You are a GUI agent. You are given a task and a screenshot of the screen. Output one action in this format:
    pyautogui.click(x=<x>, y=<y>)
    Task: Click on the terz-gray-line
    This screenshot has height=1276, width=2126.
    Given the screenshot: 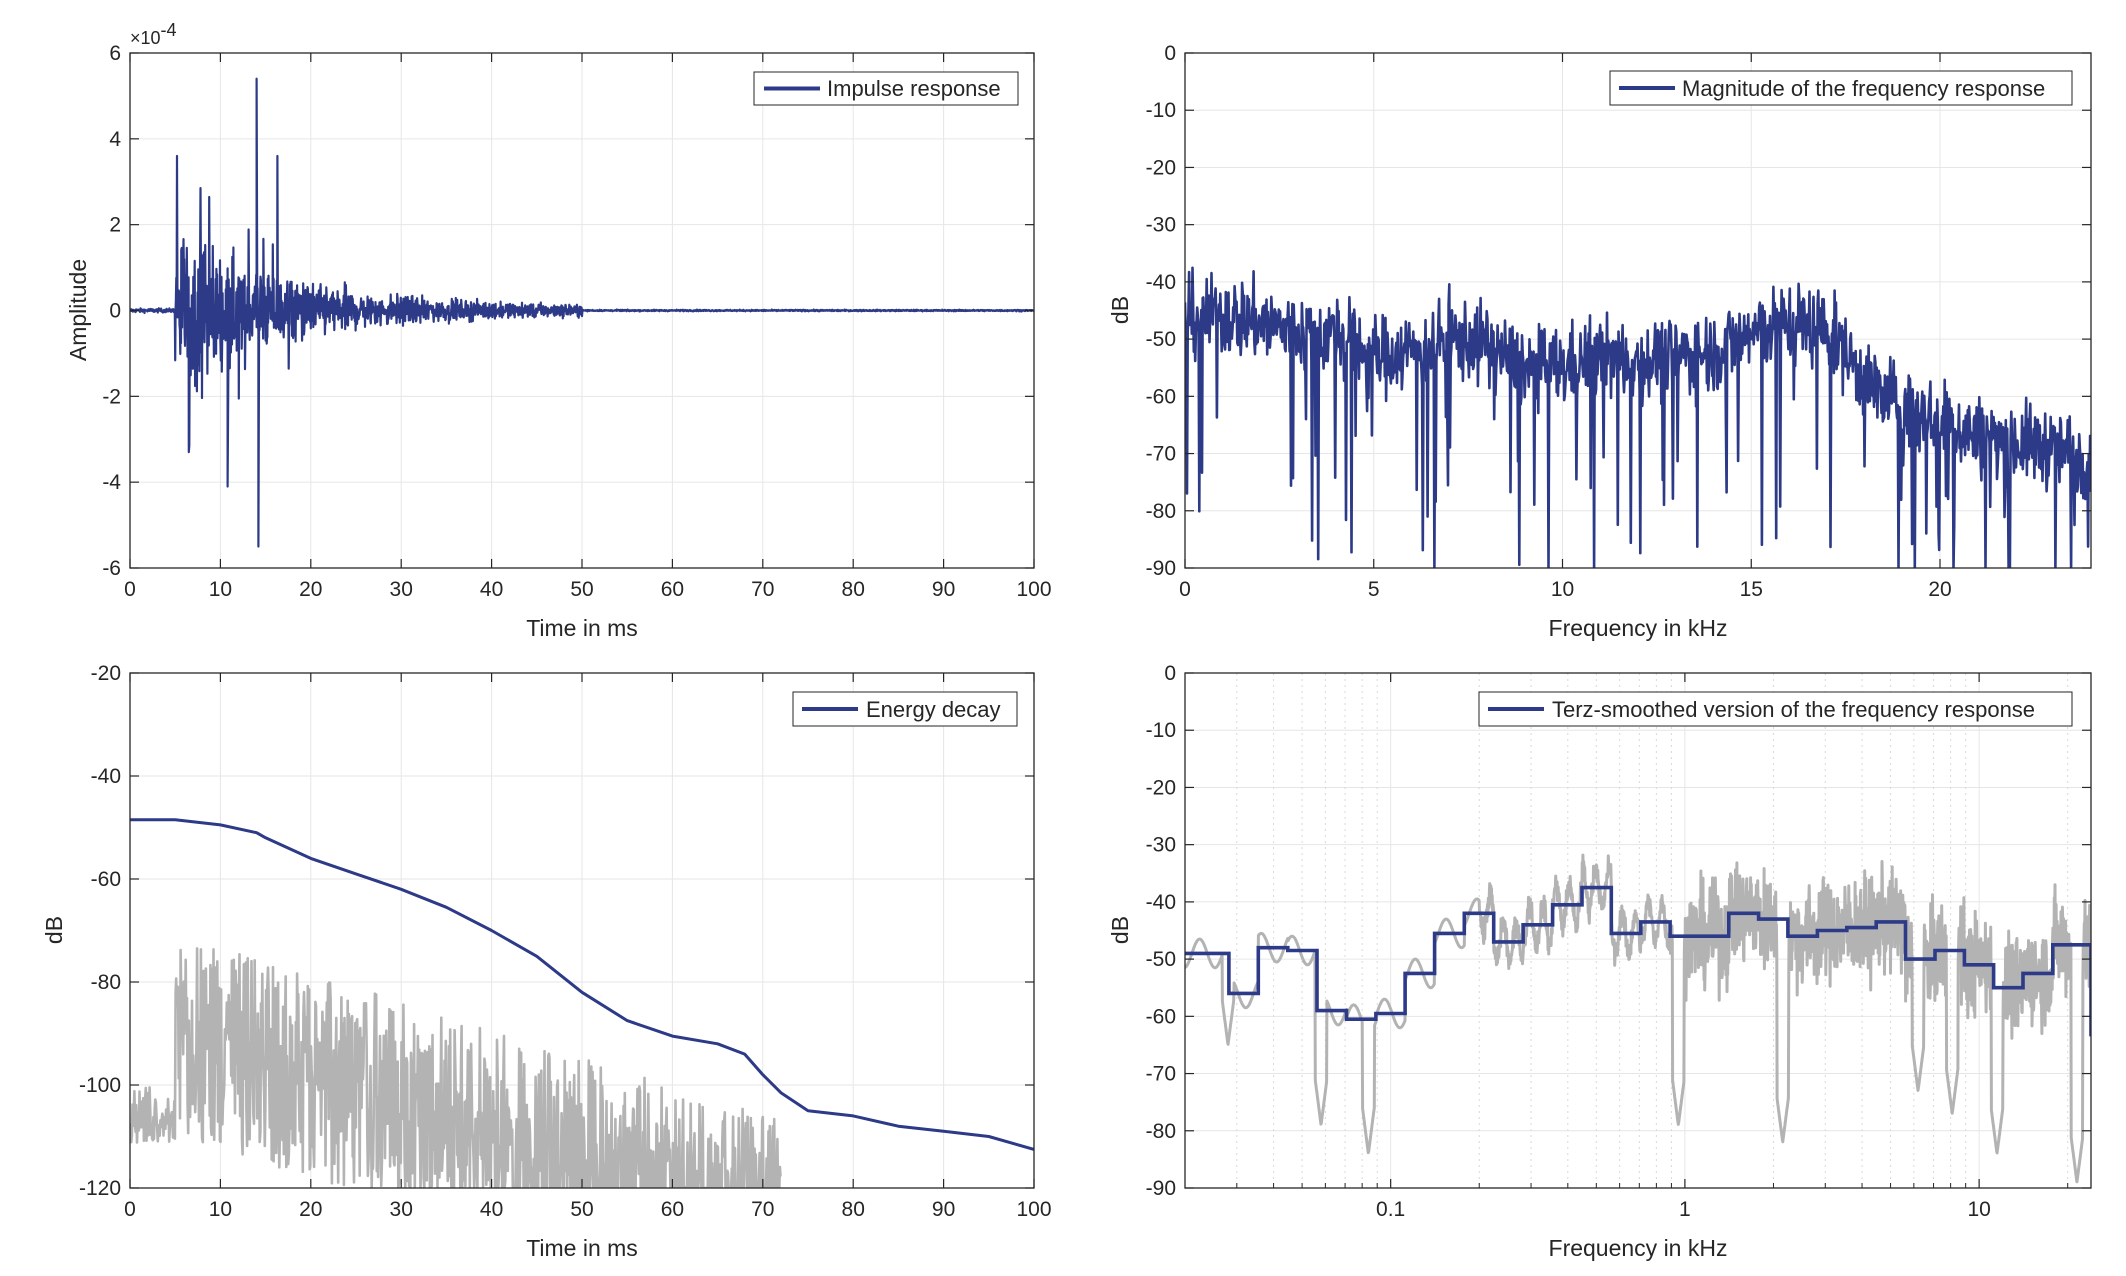 What is the action you would take?
    pyautogui.click(x=1638, y=1018)
    